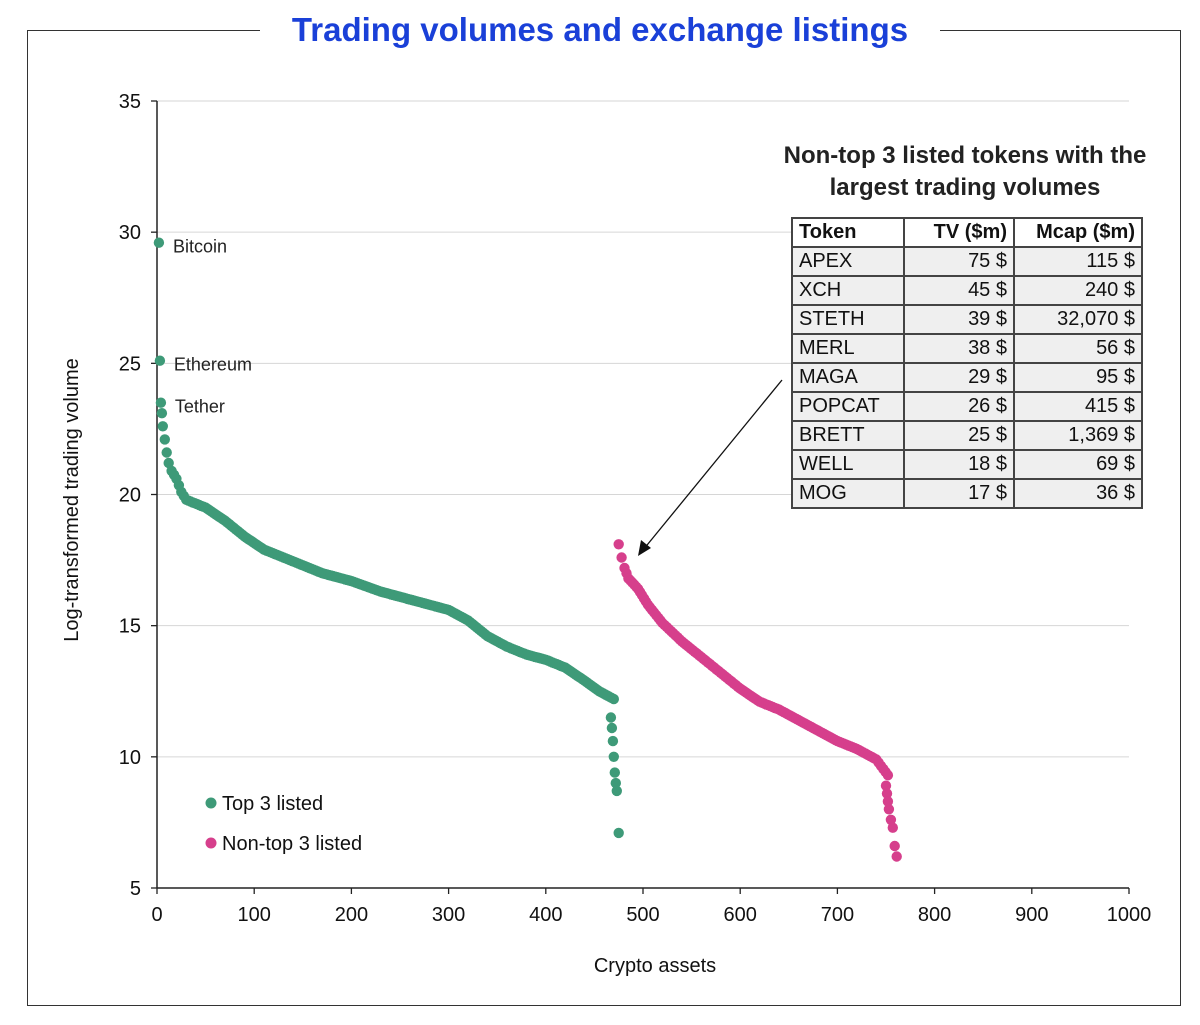  I want to click on header-tv: TV ($m), so click(959, 232).